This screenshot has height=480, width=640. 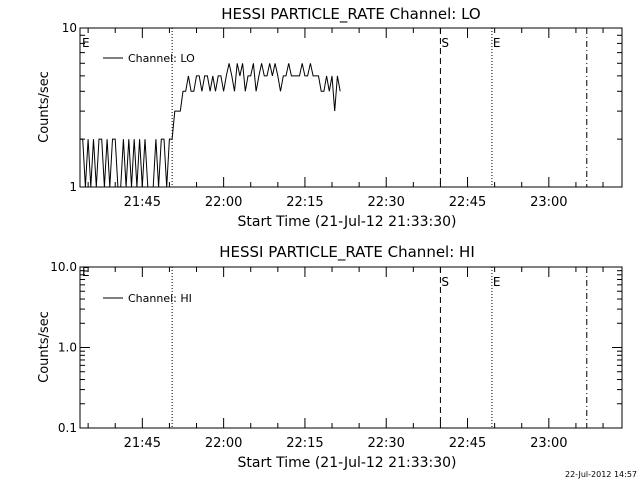 I want to click on legend-entry: Channel: LO, so click(x=161, y=58).